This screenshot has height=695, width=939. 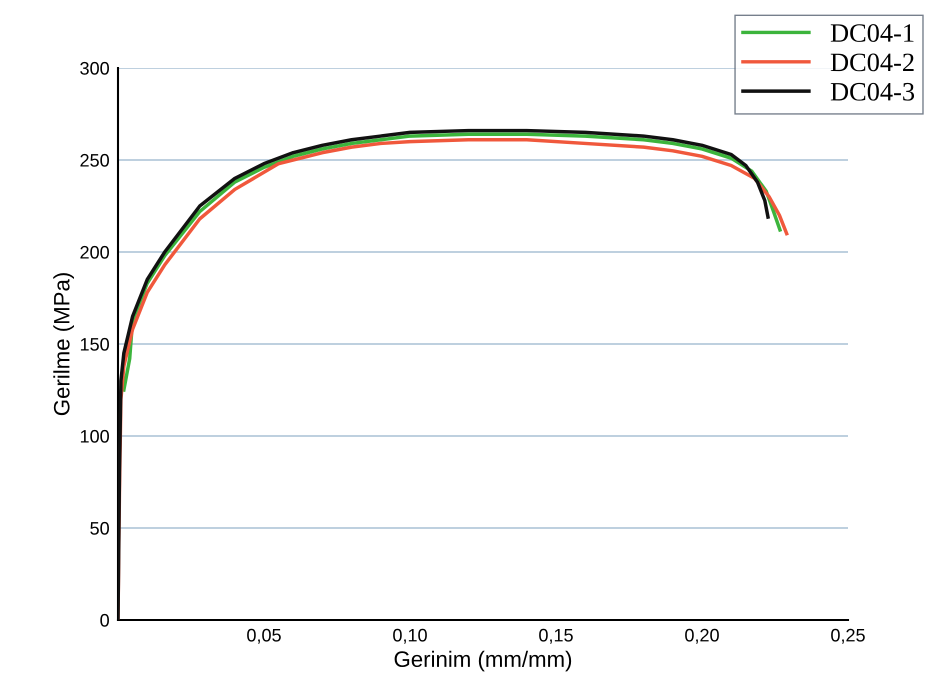 I want to click on x-axis-title: Gerinim (mm/mm), so click(x=483, y=661).